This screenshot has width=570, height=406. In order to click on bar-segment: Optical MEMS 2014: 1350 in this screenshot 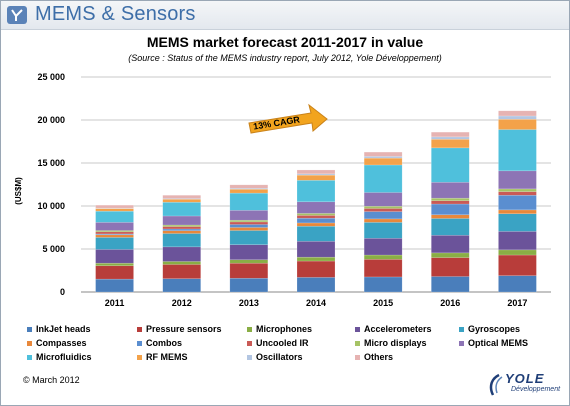, I will do `click(316, 207)`.